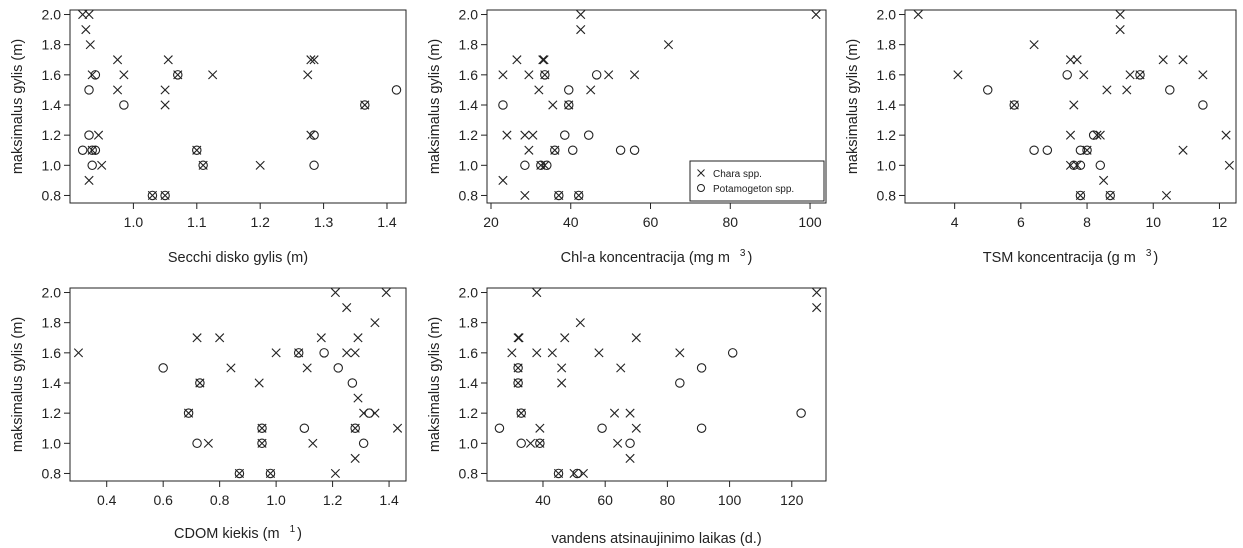 Image resolution: width=1243 pixels, height=548 pixels. I want to click on x-tick-label: 10, so click(1153, 222).